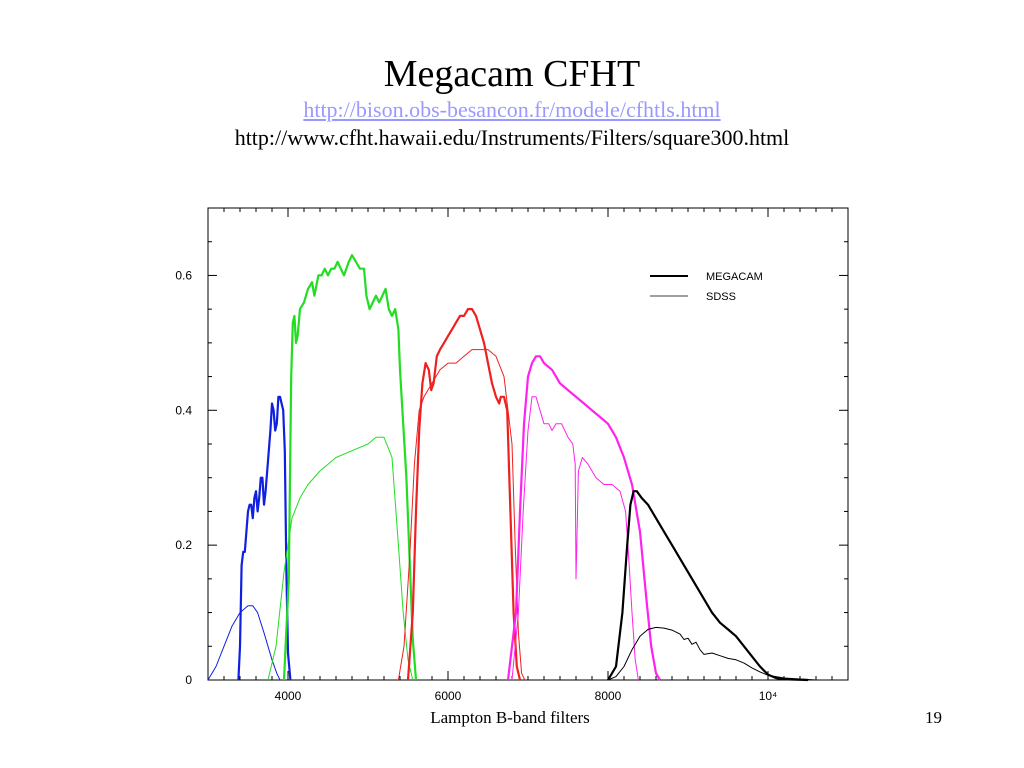 This screenshot has height=768, width=1024. I want to click on y-tick-label: 0.4, so click(183, 410).